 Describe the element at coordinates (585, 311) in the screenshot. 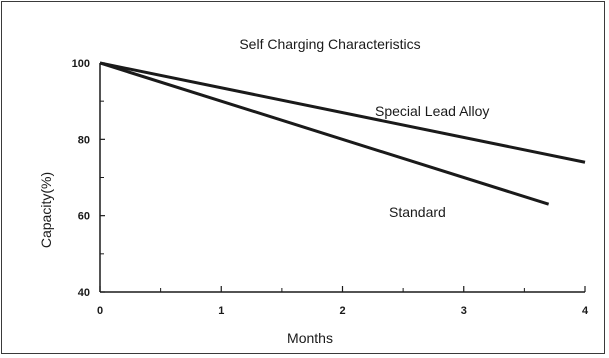

I see `x-tick-label-4: 4` at that location.